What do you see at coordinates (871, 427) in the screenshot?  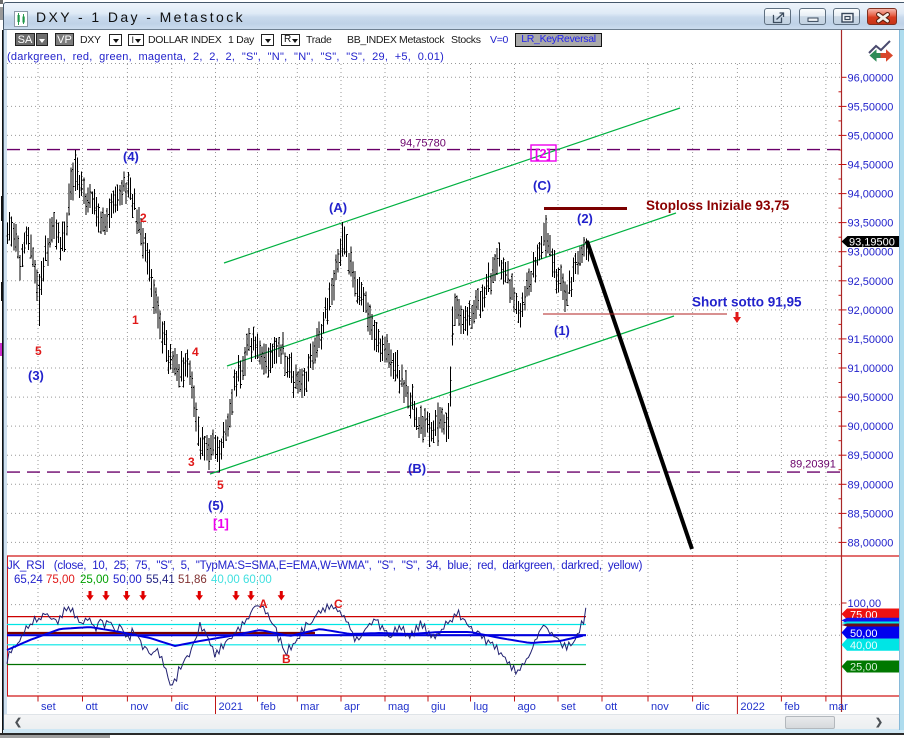 I see `svg-text: 90,00000` at bounding box center [871, 427].